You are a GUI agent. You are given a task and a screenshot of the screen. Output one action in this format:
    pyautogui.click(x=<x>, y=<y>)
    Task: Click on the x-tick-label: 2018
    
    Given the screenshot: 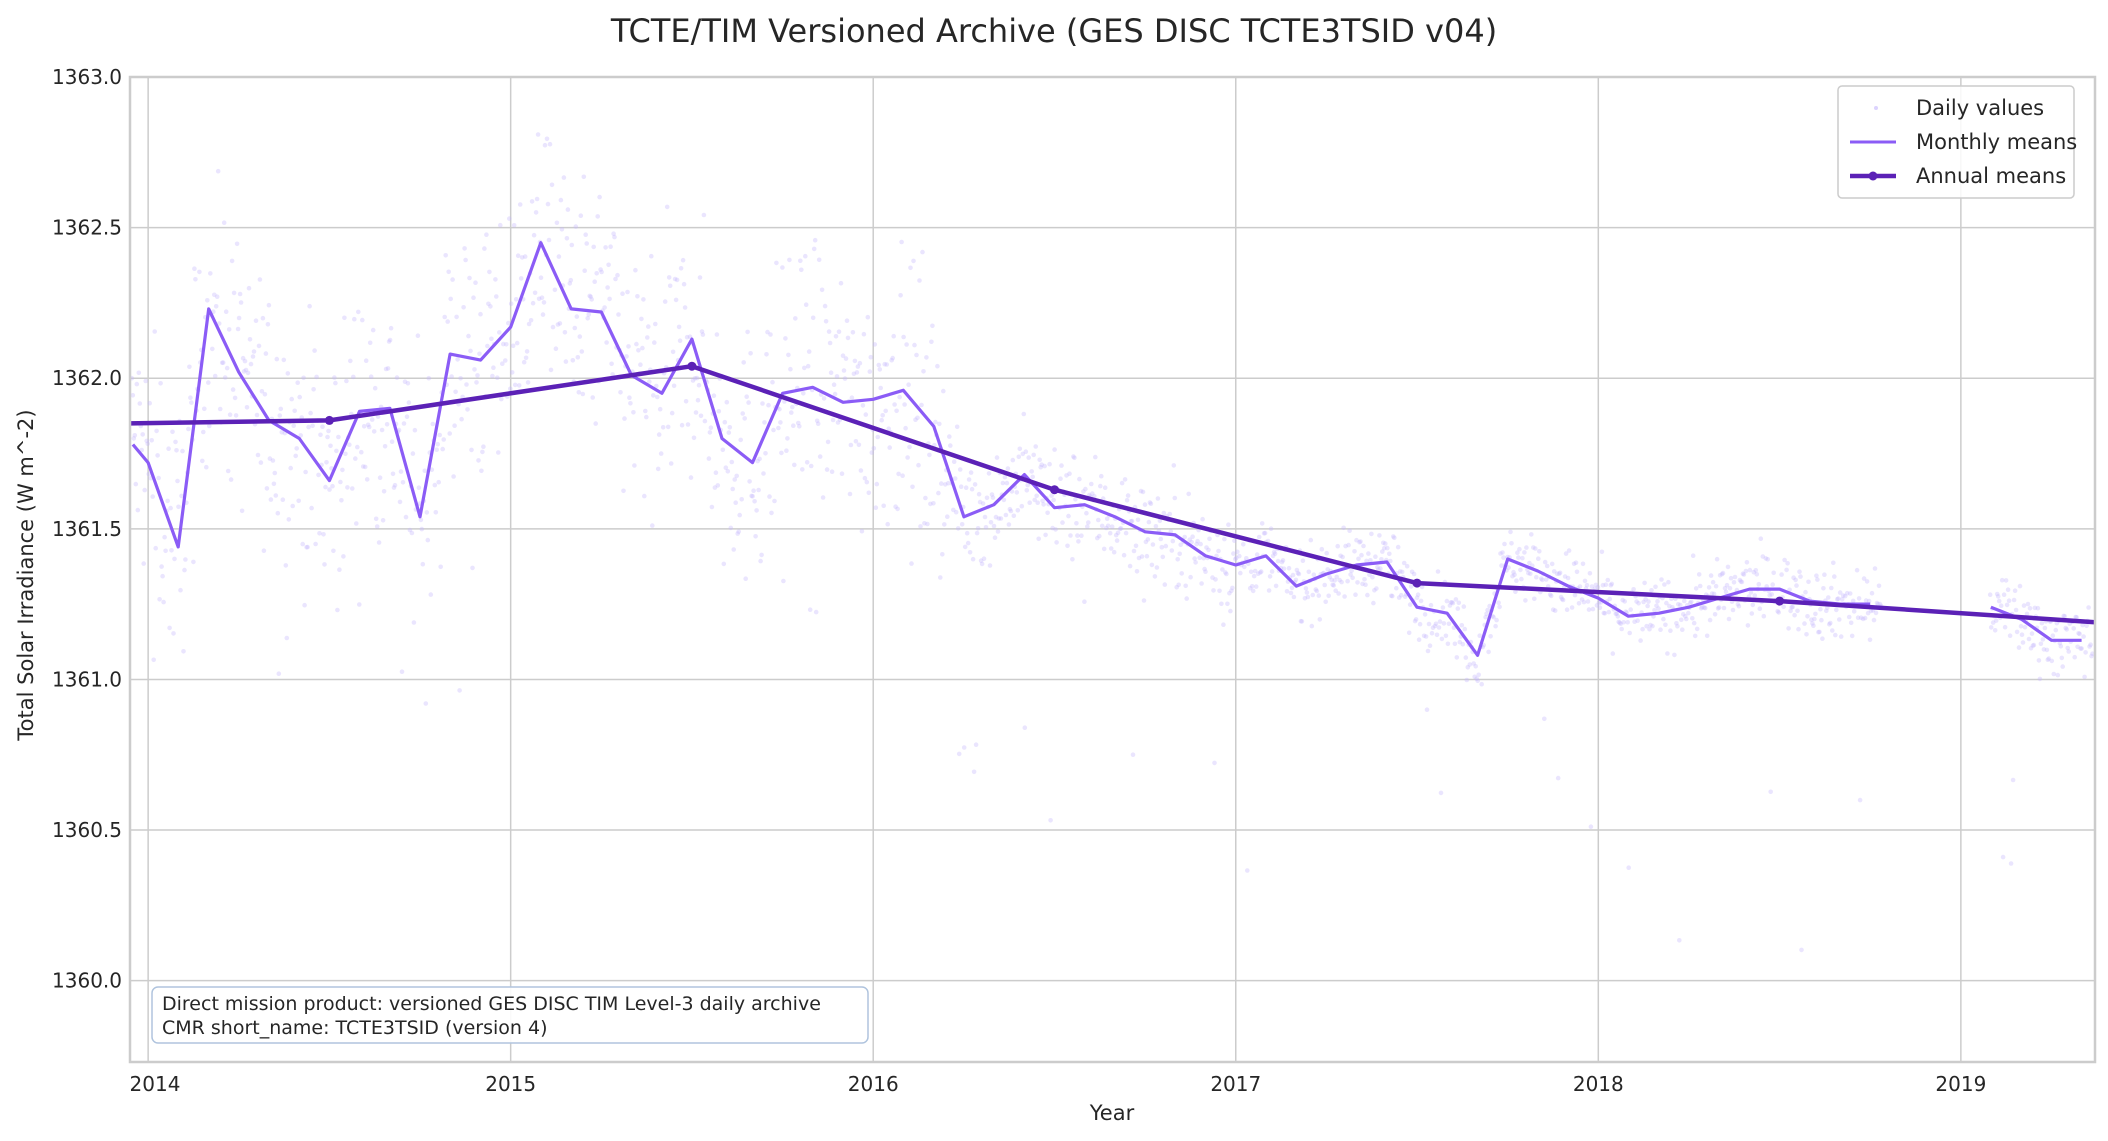 What is the action you would take?
    pyautogui.click(x=1598, y=1084)
    